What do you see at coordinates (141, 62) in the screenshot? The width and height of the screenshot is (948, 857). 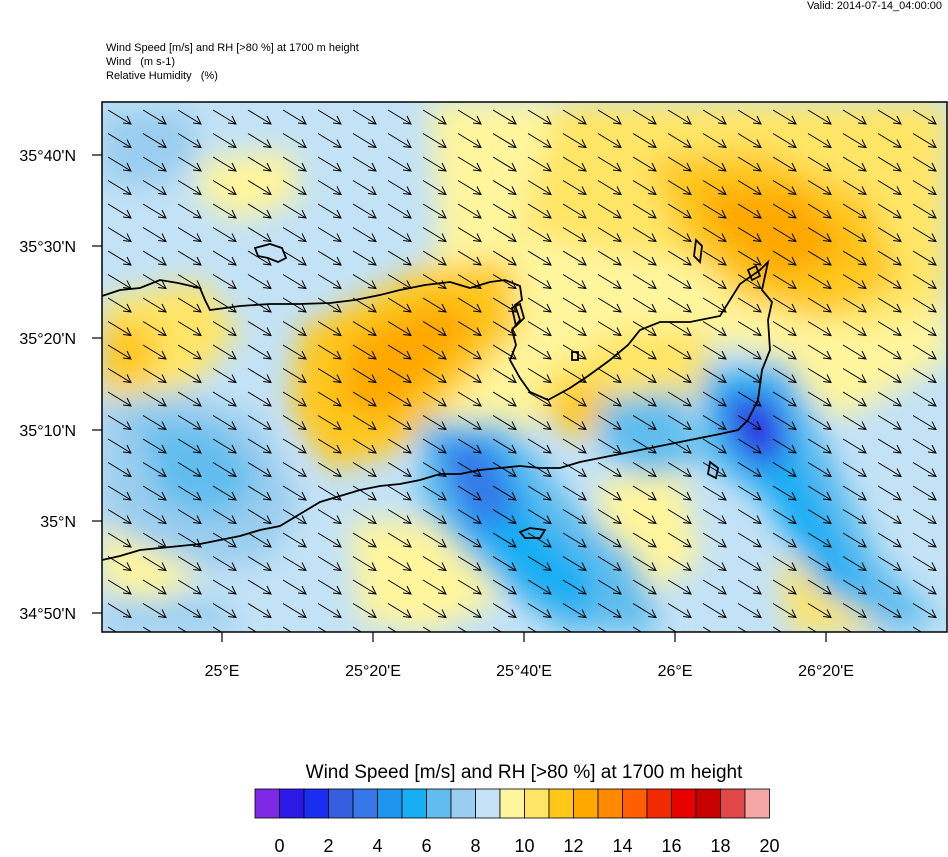 I see `wind-units-label: Wind (m s-1)` at bounding box center [141, 62].